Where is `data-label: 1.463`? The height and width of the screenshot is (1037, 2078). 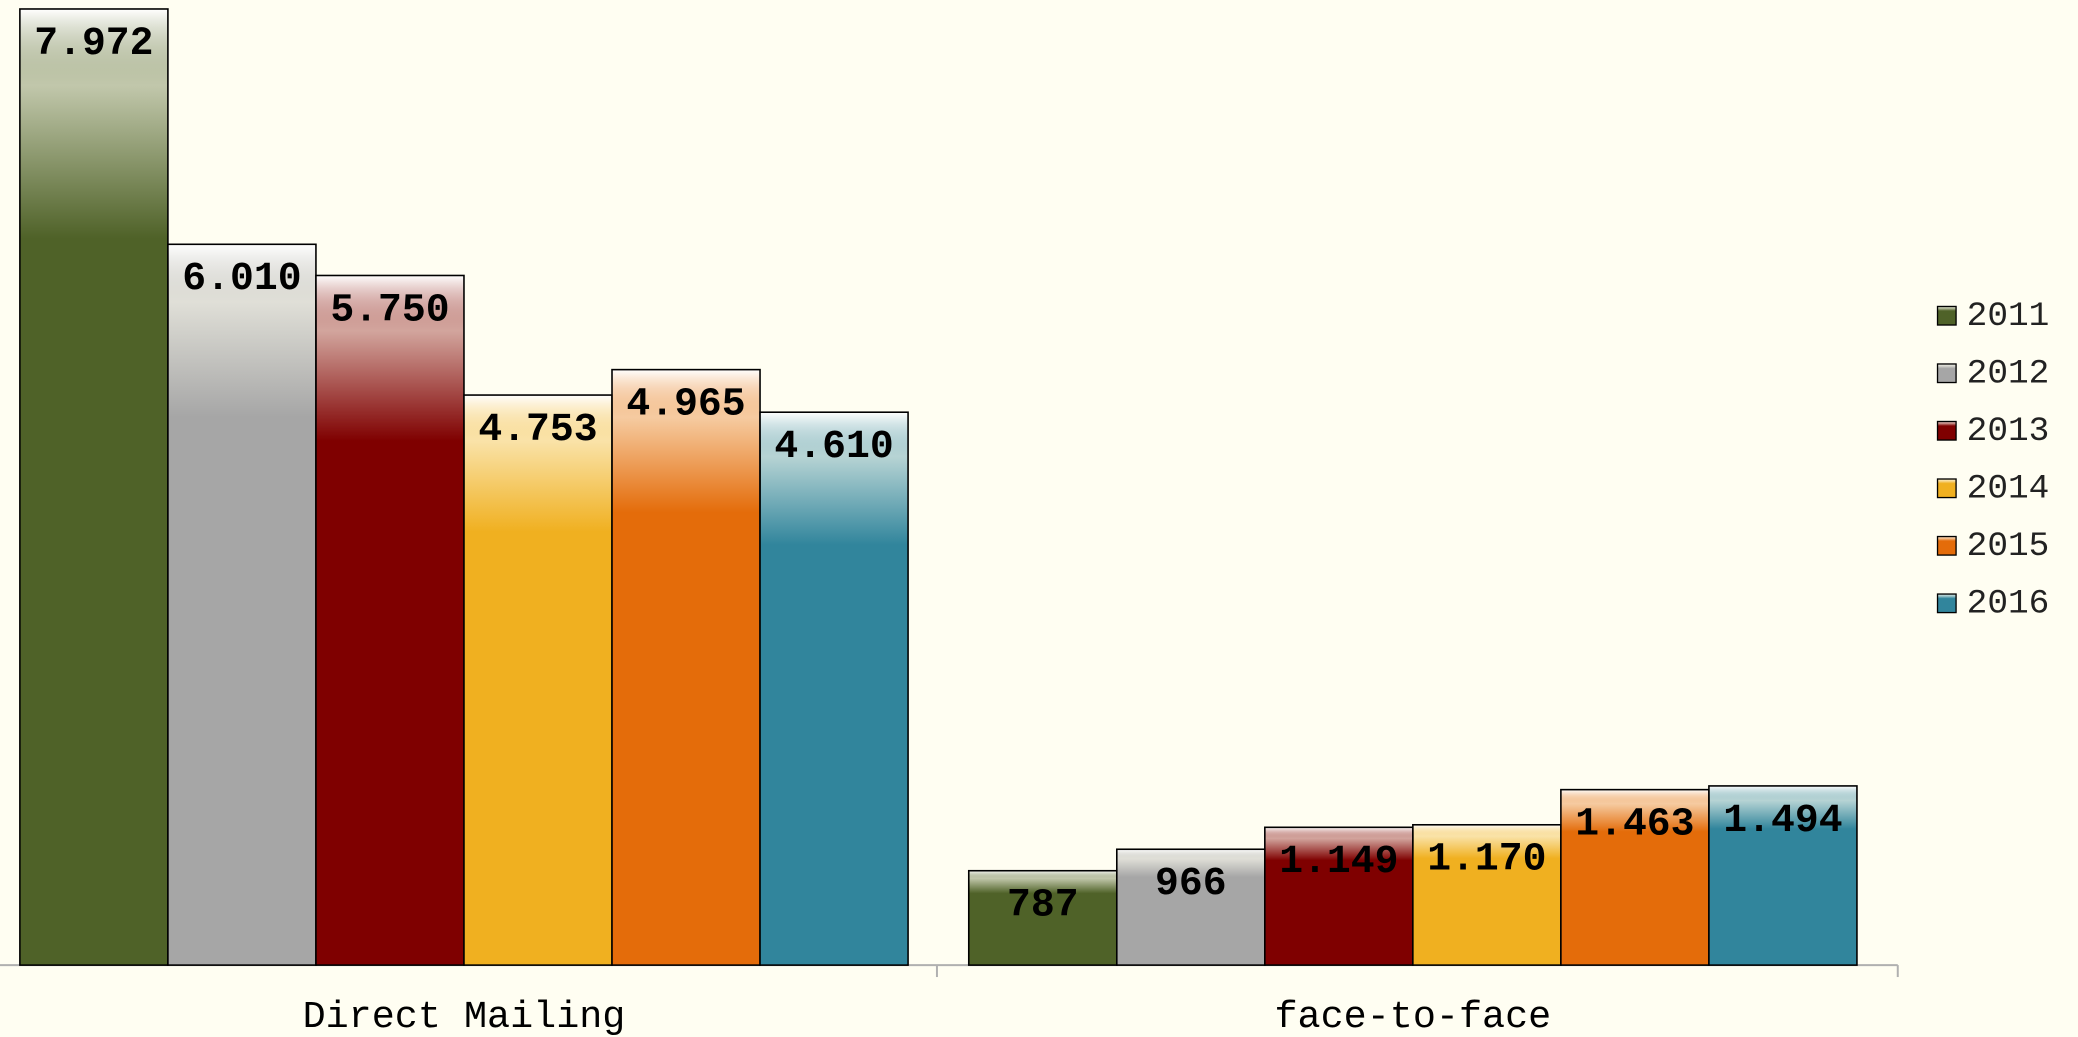 data-label: 1.463 is located at coordinates (1634, 824).